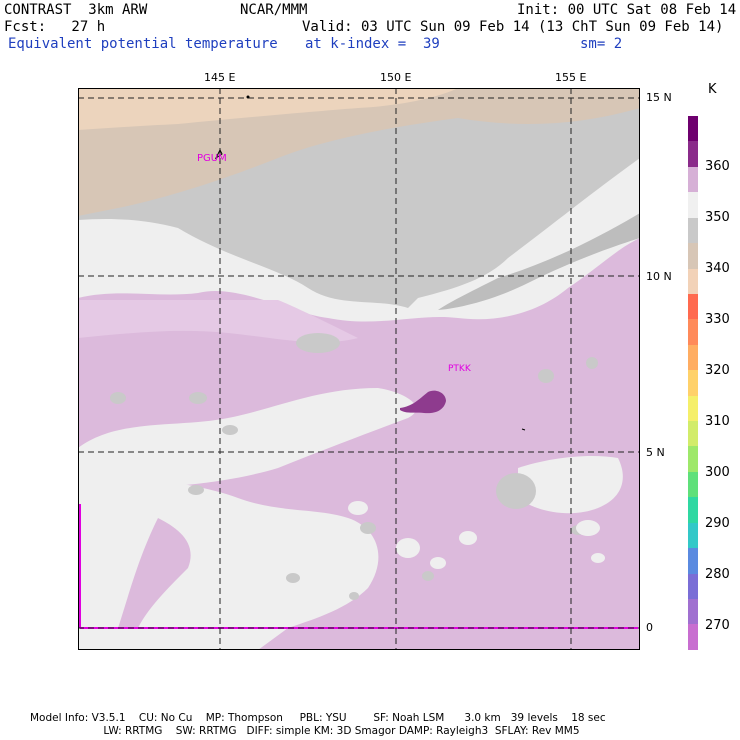 This screenshot has height=740, width=740. I want to click on lat-tick-0: 0, so click(649, 627).